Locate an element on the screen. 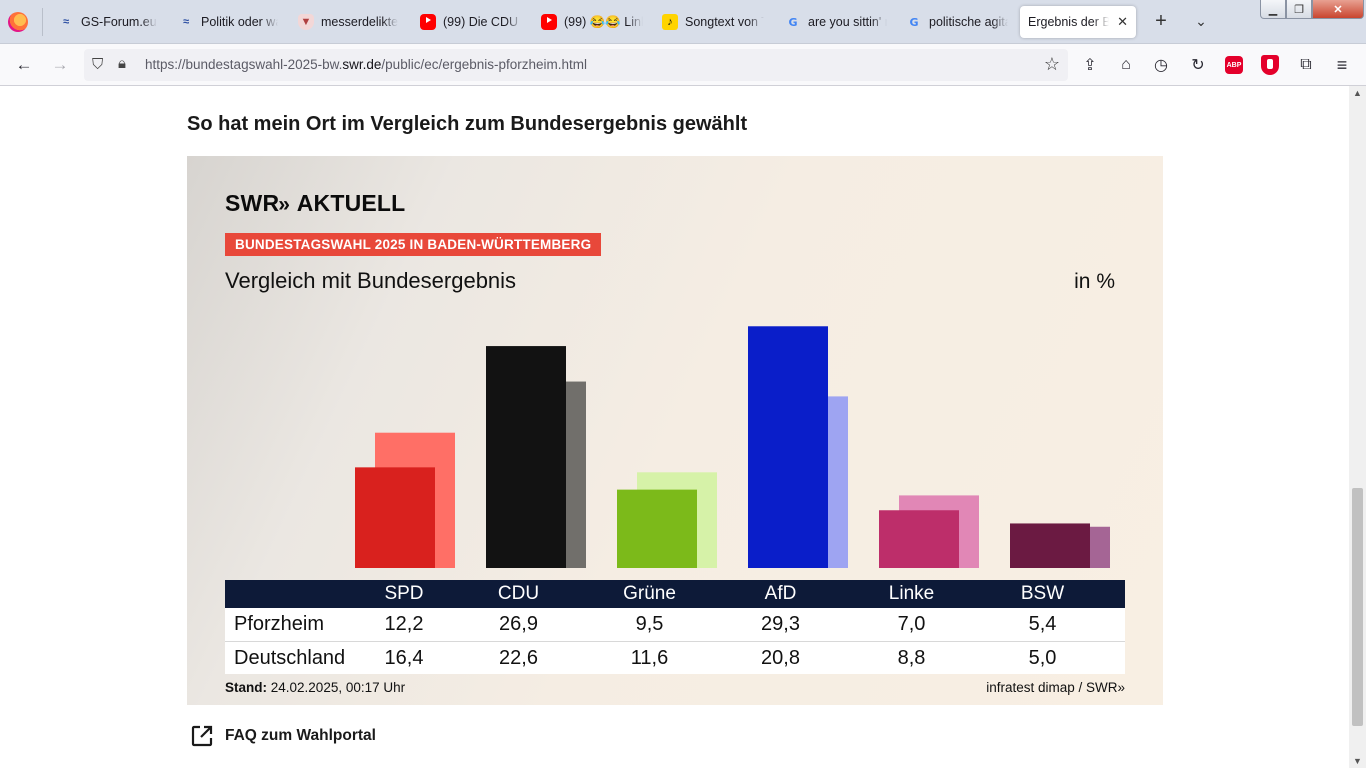 This screenshot has width=1366, height=768. bar-pforzheim-linke is located at coordinates (919, 539).